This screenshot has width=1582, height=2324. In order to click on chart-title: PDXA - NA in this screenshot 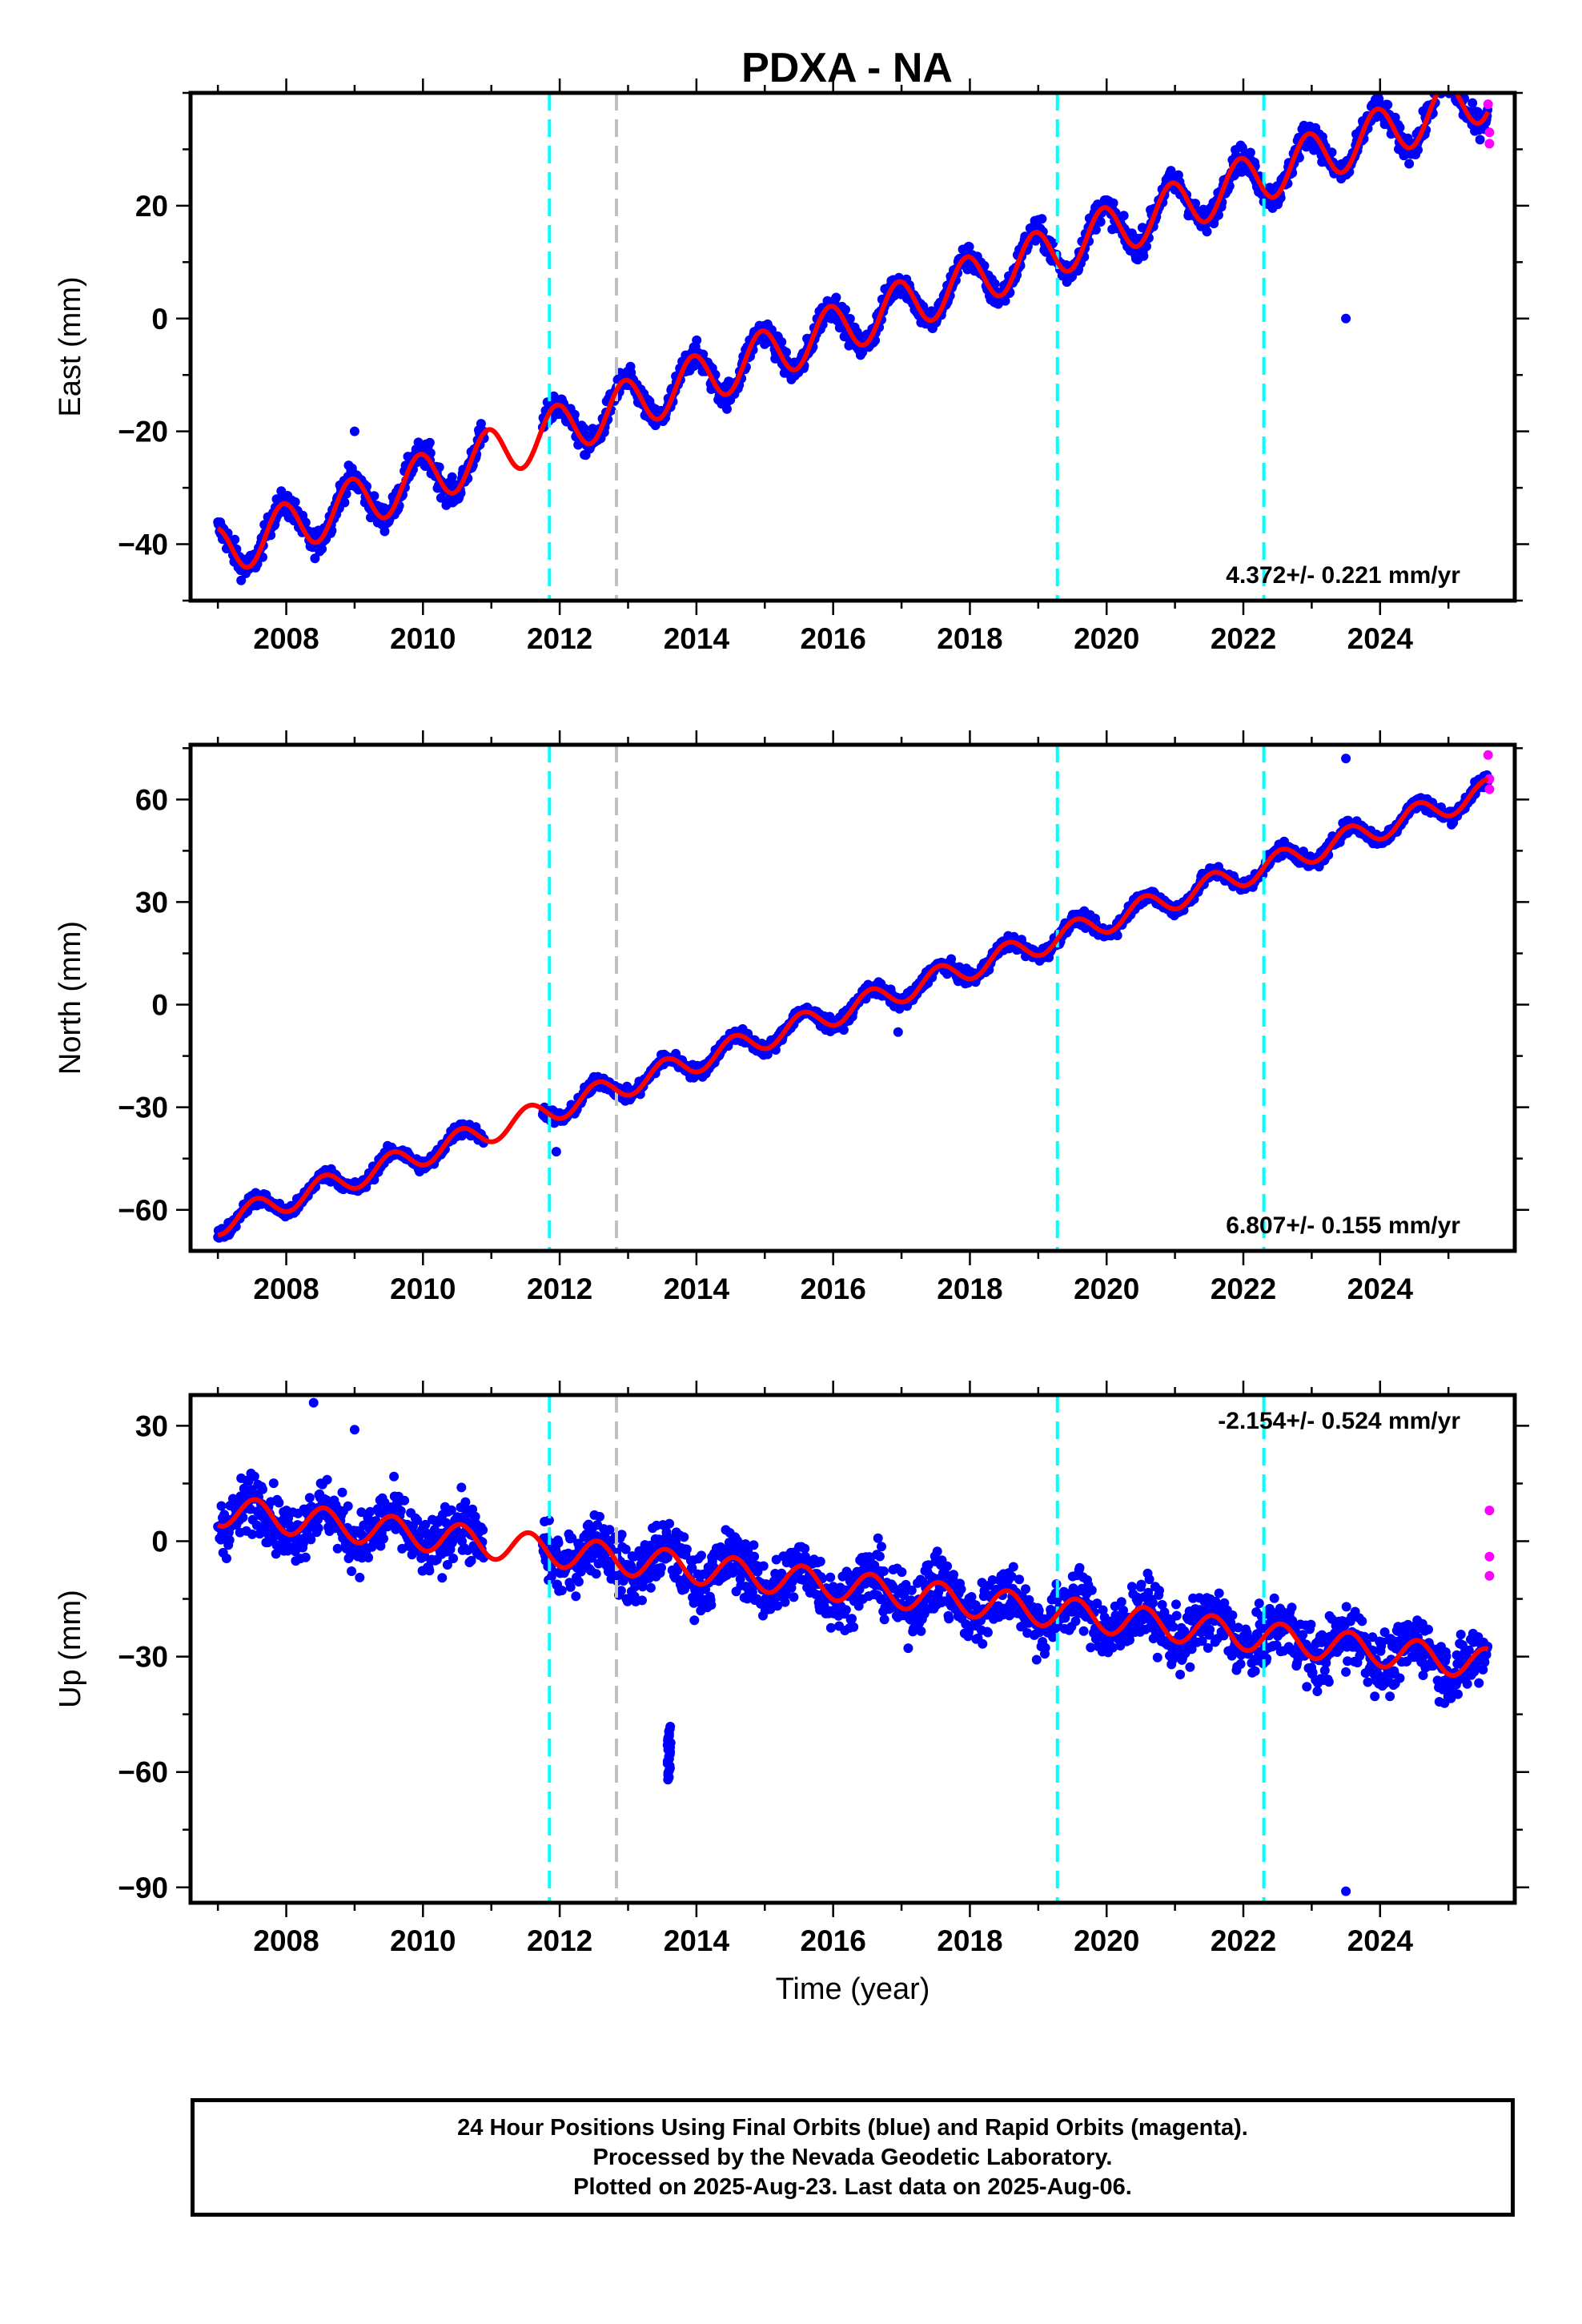, I will do `click(847, 68)`.